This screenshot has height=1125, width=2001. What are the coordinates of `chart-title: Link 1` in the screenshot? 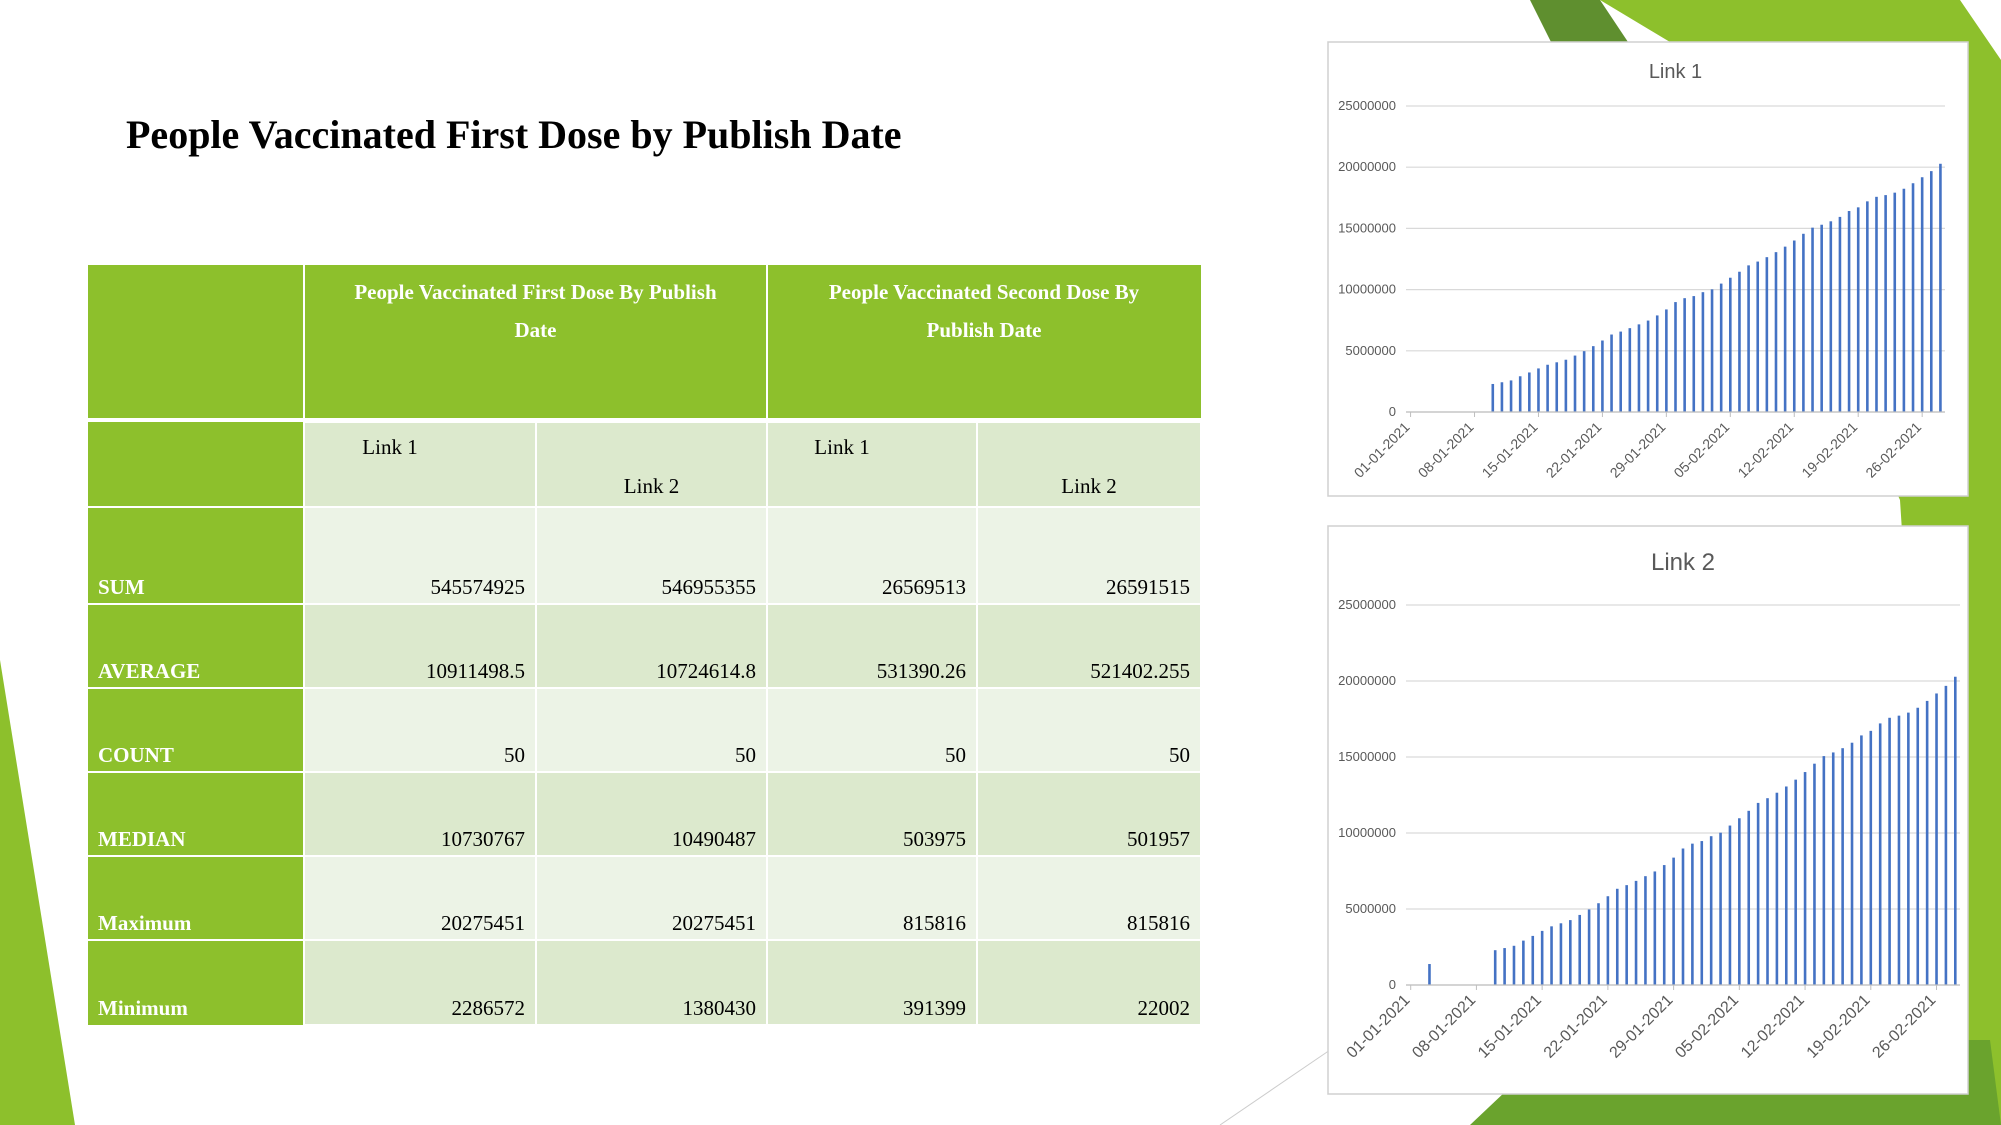 It's located at (1675, 72).